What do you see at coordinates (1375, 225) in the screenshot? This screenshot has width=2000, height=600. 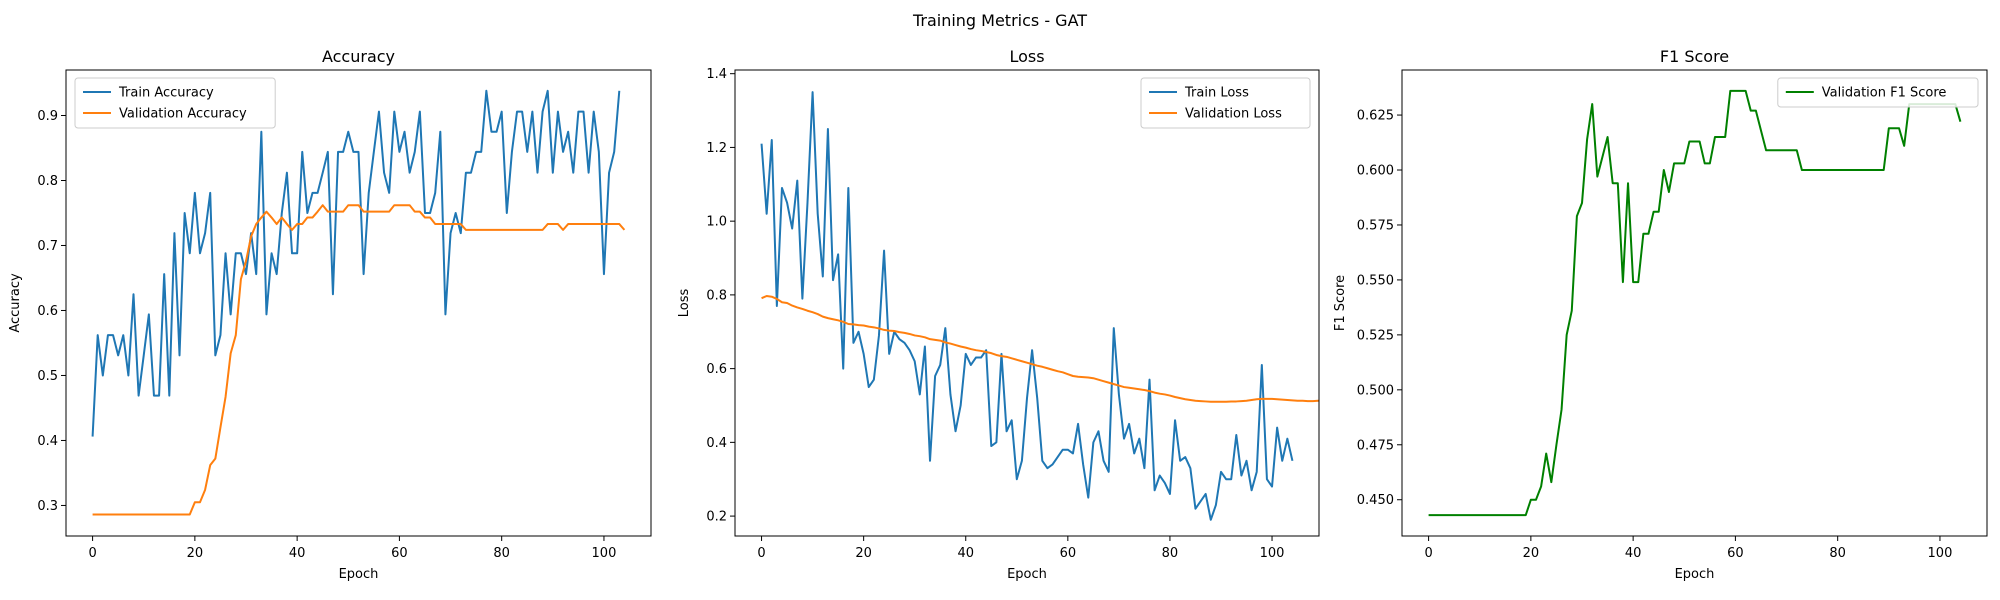 I see `y-tick-label: 0.575` at bounding box center [1375, 225].